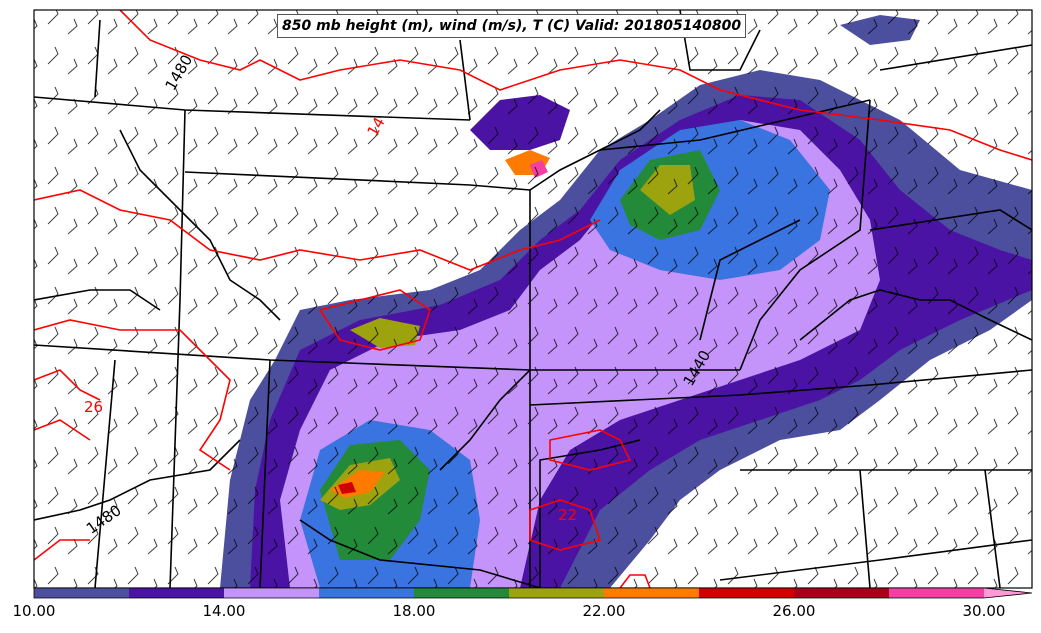 This screenshot has height=633, width=1041. What do you see at coordinates (34, 611) in the screenshot?
I see `colorbar-tick-label: 10.00` at bounding box center [34, 611].